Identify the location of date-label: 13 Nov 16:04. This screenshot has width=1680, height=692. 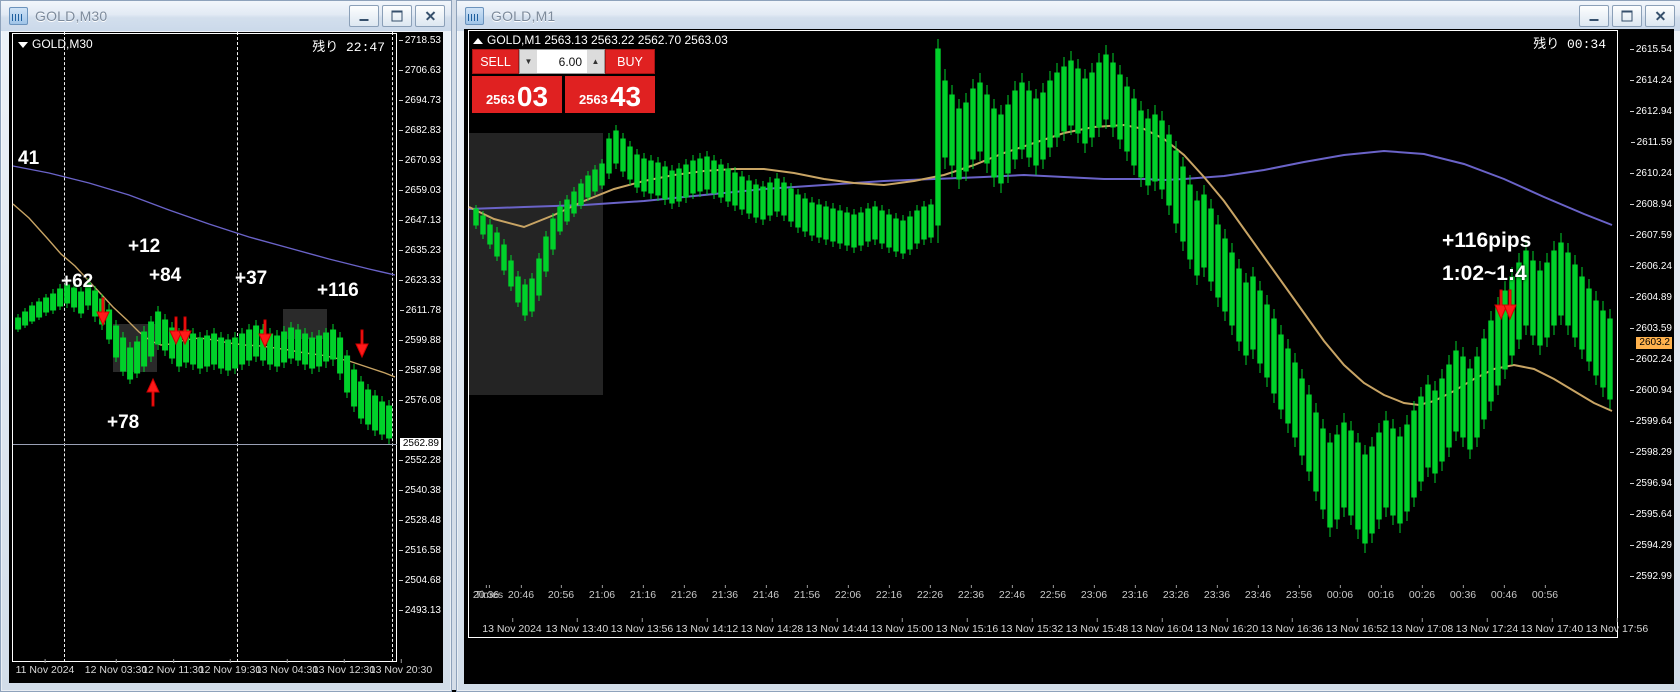
(1162, 626).